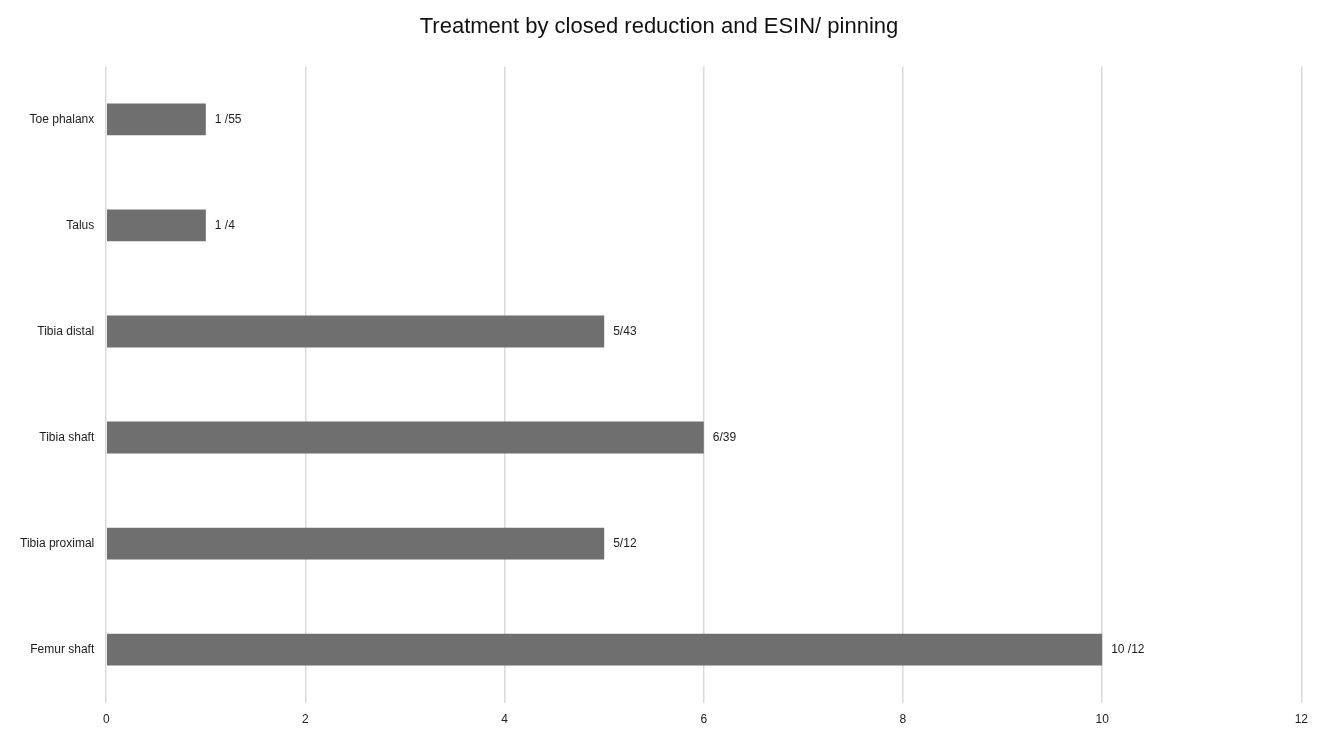 This screenshot has width=1318, height=741. What do you see at coordinates (659, 26) in the screenshot?
I see `chart-title: Treatment by closed reduction and ESIN/ pinning` at bounding box center [659, 26].